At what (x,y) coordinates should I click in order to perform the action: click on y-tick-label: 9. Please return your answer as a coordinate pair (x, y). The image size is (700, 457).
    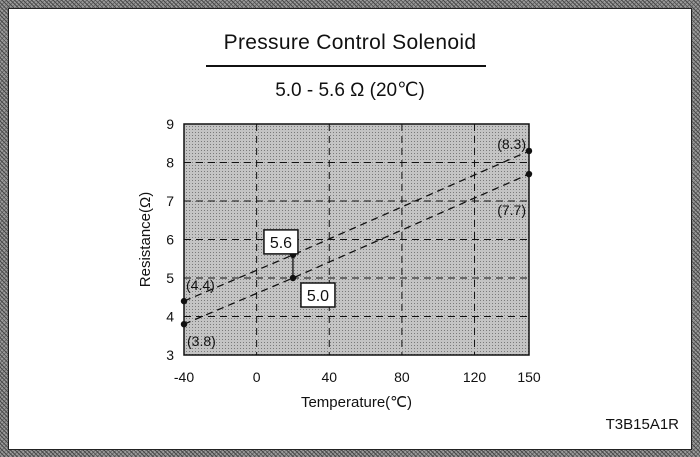
    Looking at the image, I should click on (170, 124).